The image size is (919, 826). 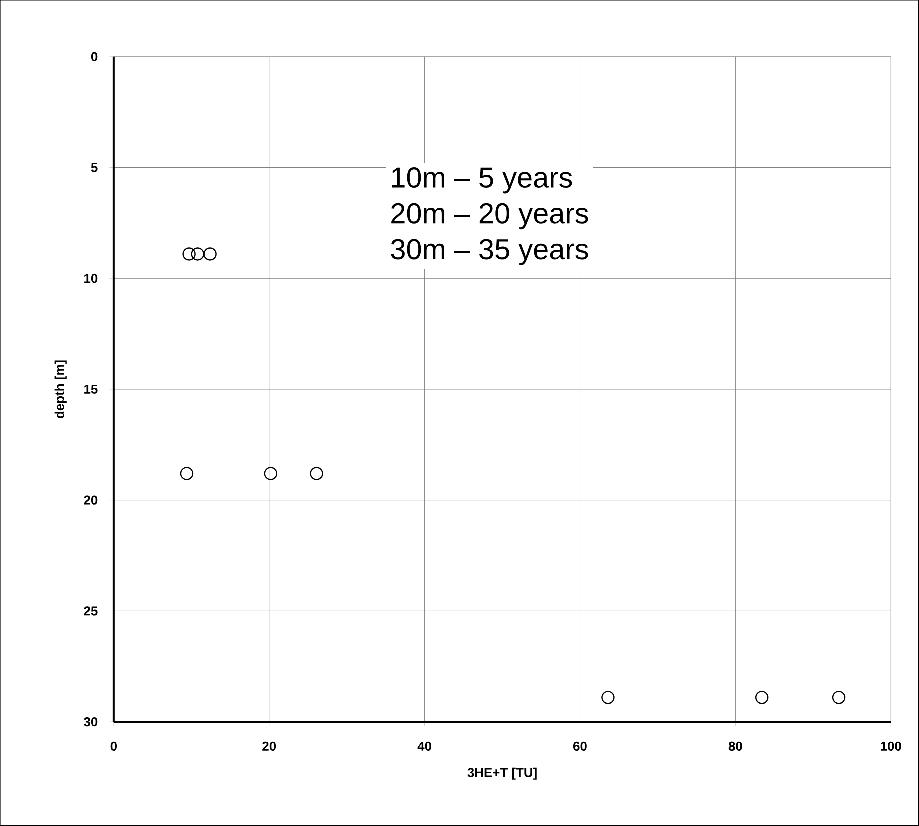 What do you see at coordinates (891, 747) in the screenshot?
I see `x-tick-label: 100` at bounding box center [891, 747].